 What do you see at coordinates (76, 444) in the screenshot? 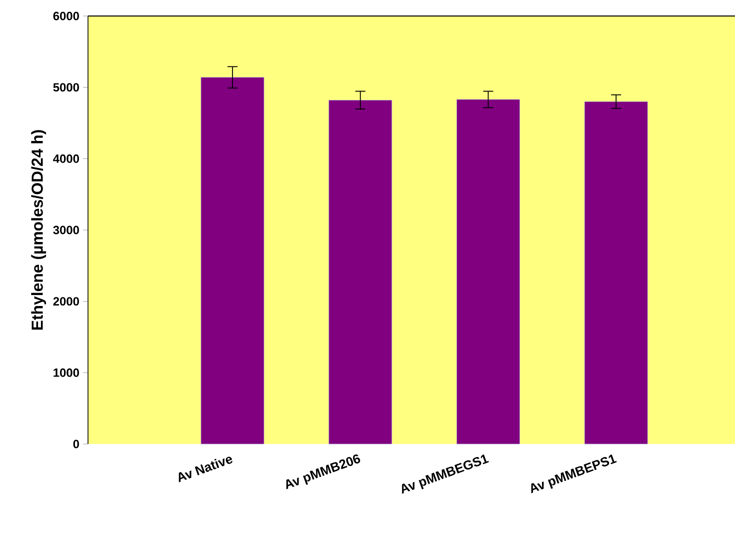
I see `y-tick-label: 0` at bounding box center [76, 444].